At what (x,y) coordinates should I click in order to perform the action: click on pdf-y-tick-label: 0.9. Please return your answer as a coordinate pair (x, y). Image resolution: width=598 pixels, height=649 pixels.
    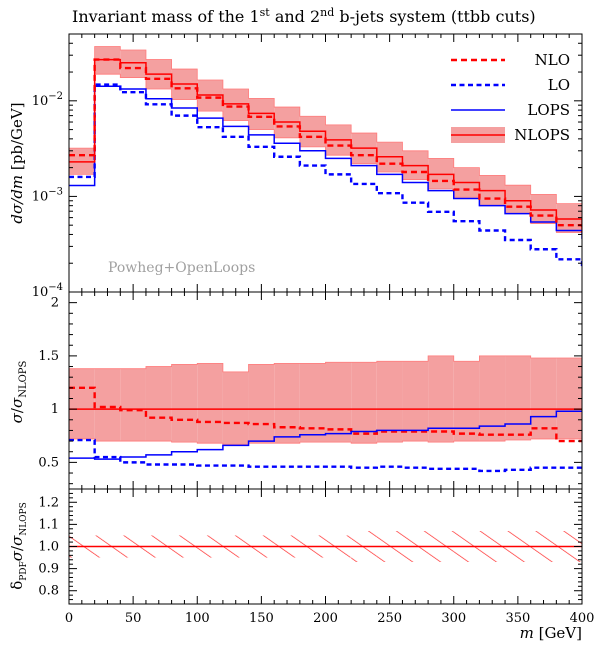
    Looking at the image, I should click on (48, 569).